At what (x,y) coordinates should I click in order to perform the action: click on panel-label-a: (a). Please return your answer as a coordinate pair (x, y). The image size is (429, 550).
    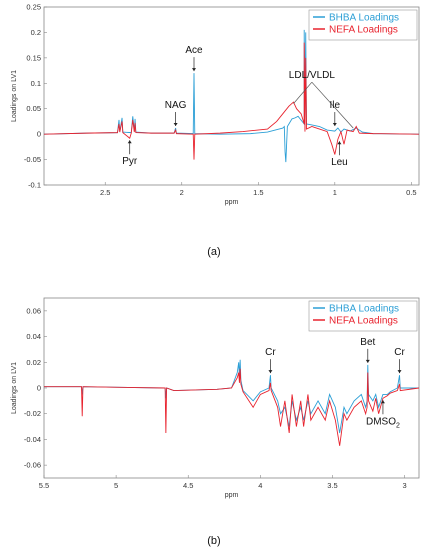
    Looking at the image, I should click on (213, 252).